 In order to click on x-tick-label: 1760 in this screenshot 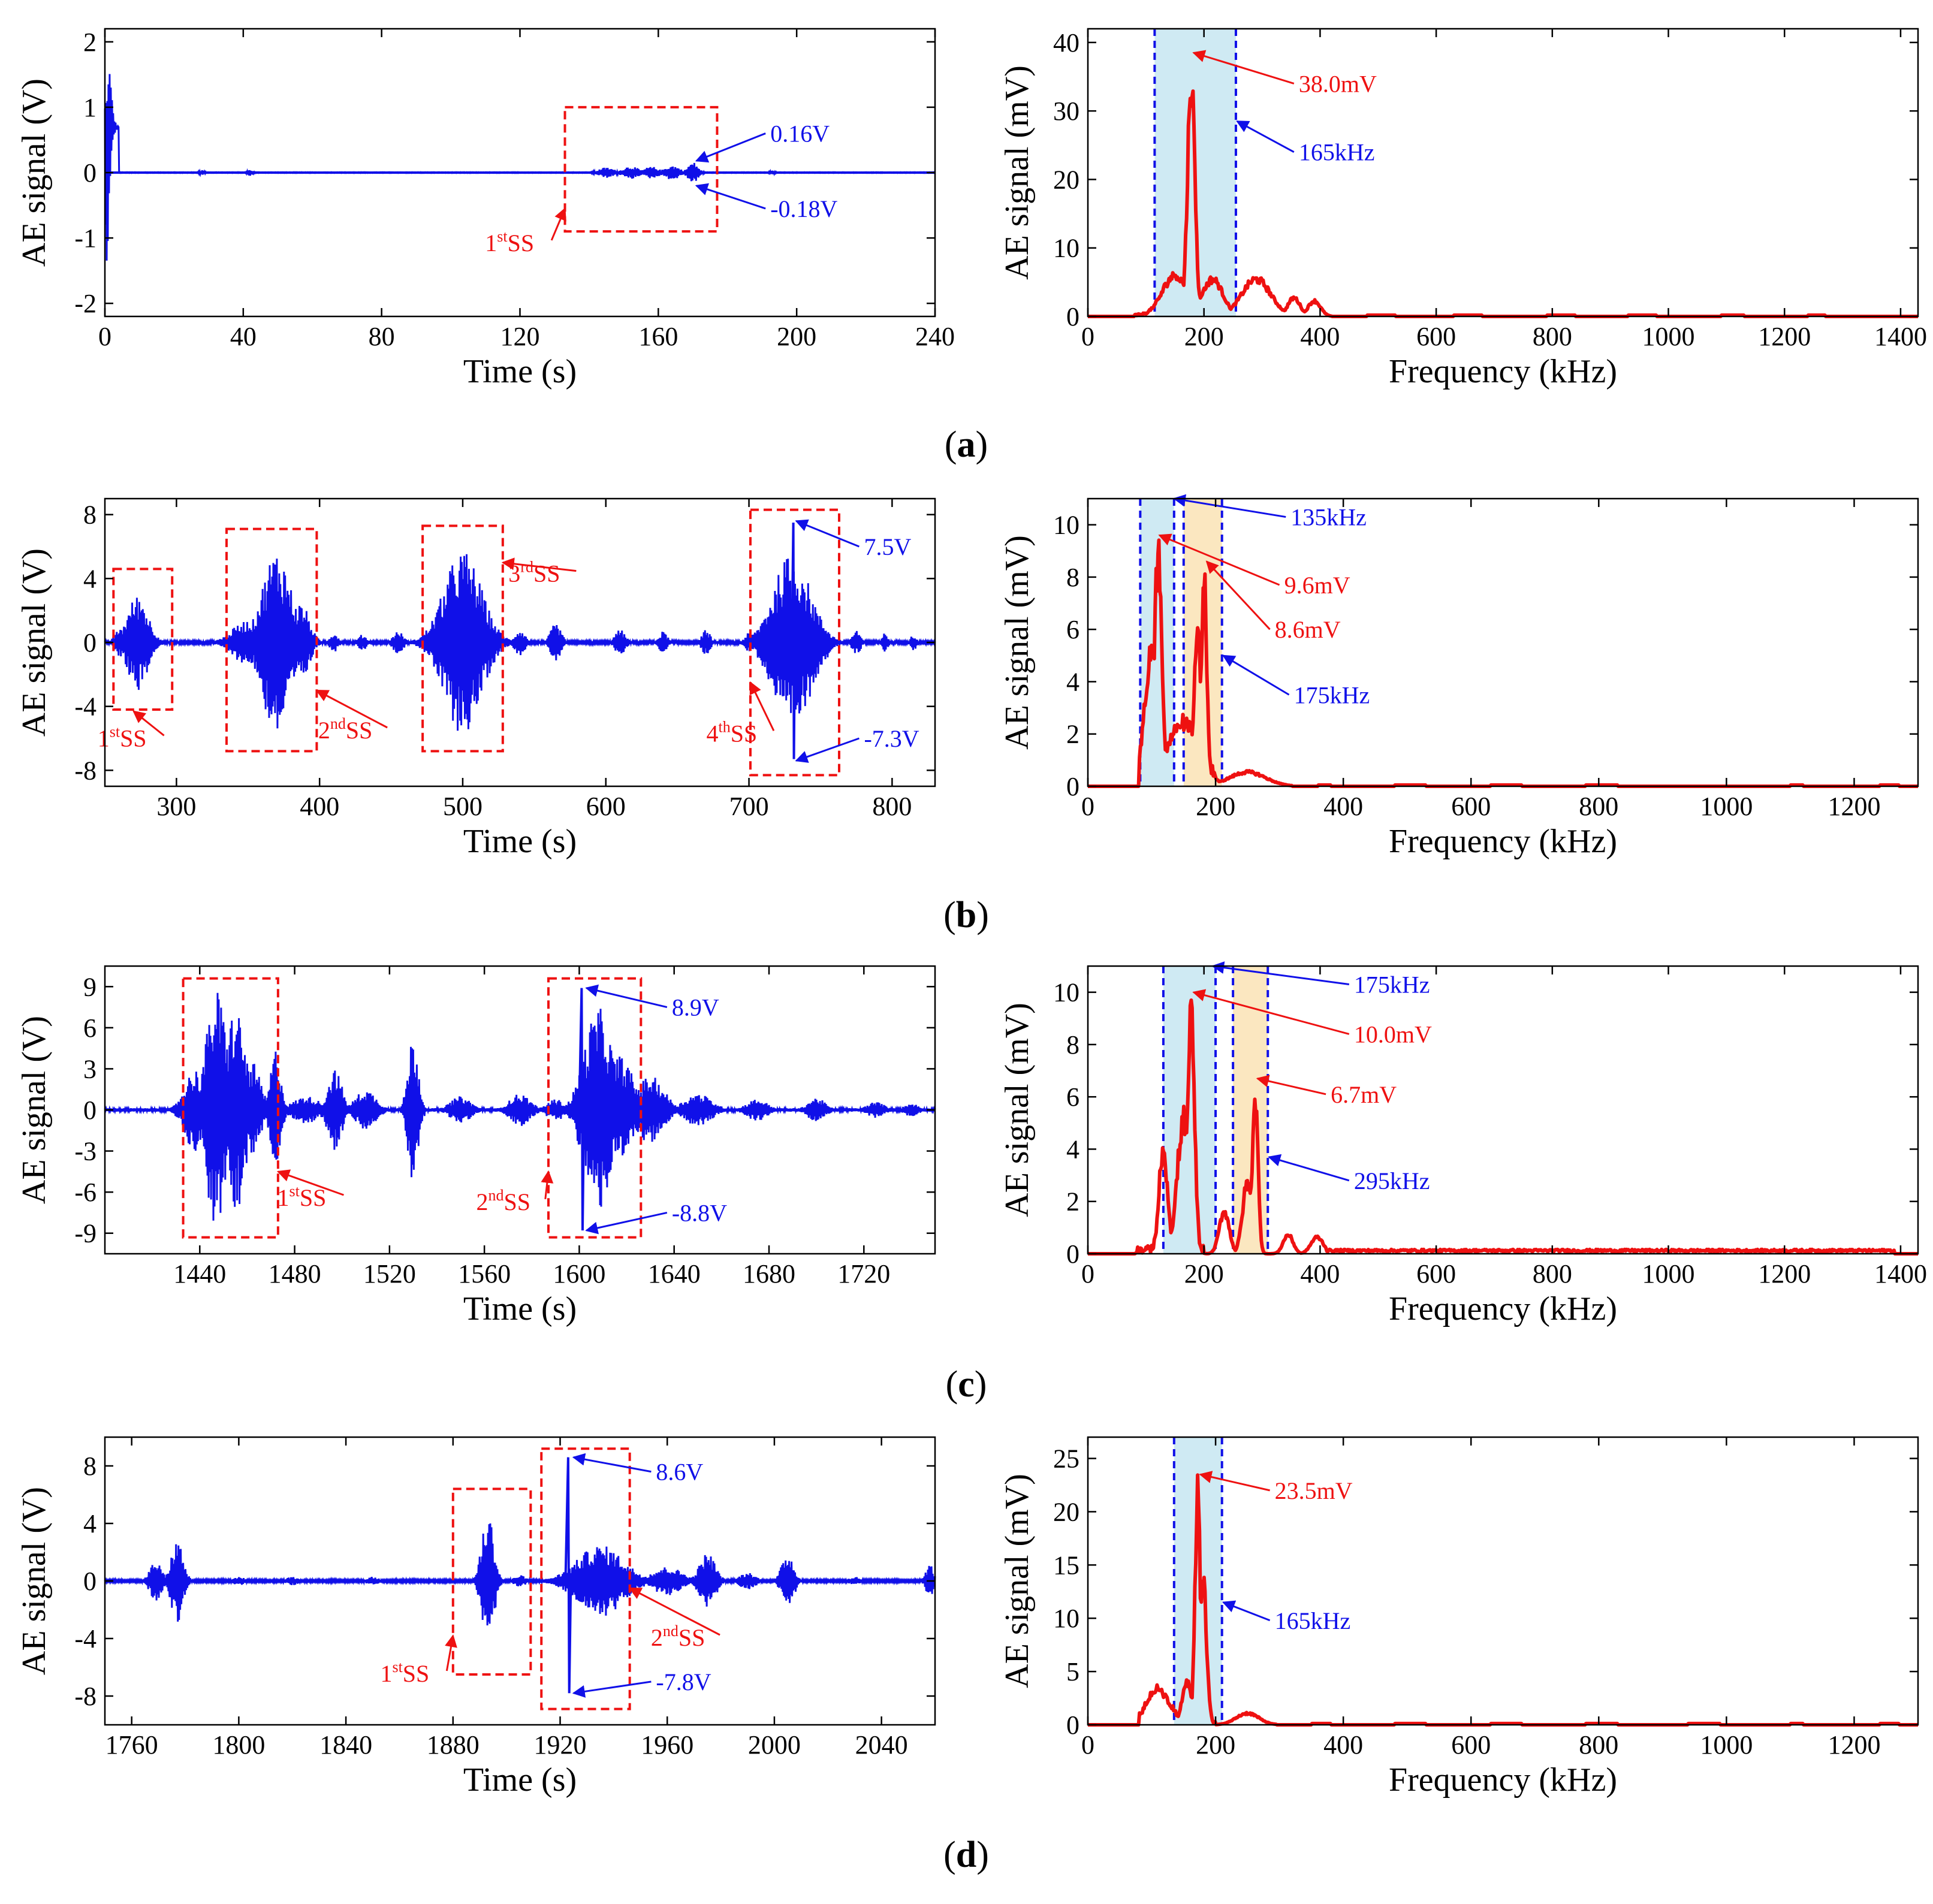, I will do `click(131, 1745)`.